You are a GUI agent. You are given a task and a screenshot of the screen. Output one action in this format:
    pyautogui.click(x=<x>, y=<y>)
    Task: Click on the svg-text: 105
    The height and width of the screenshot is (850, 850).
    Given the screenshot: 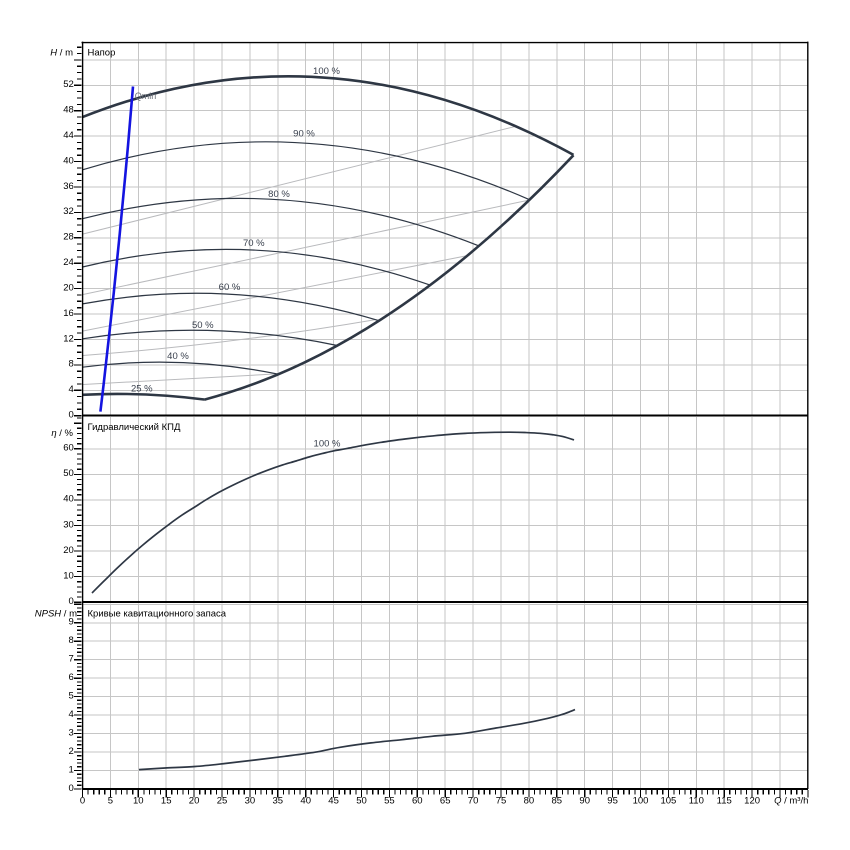 What is the action you would take?
    pyautogui.click(x=668, y=801)
    